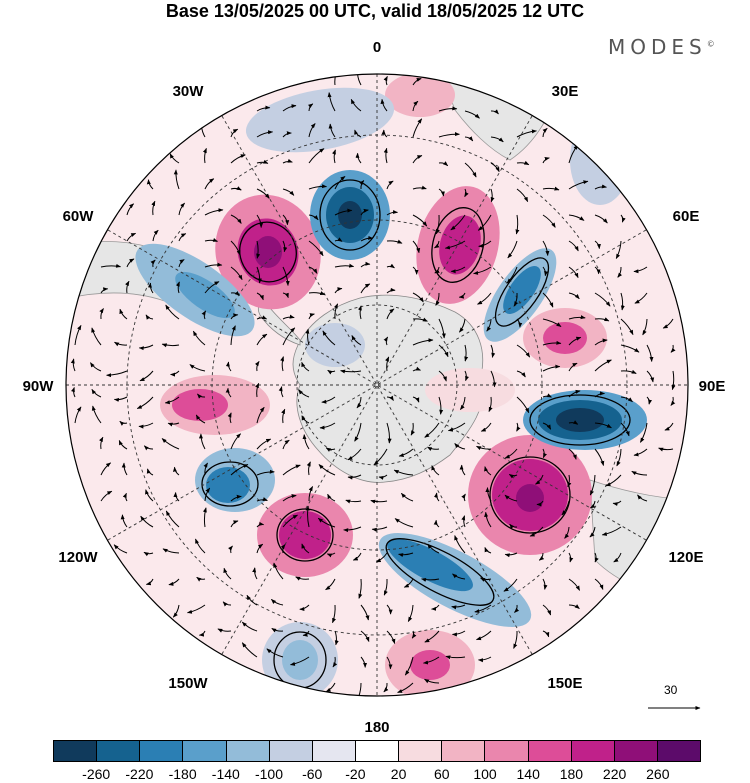  Describe the element at coordinates (398, 774) in the screenshot. I see `colorbar-tick-label: 20` at that location.